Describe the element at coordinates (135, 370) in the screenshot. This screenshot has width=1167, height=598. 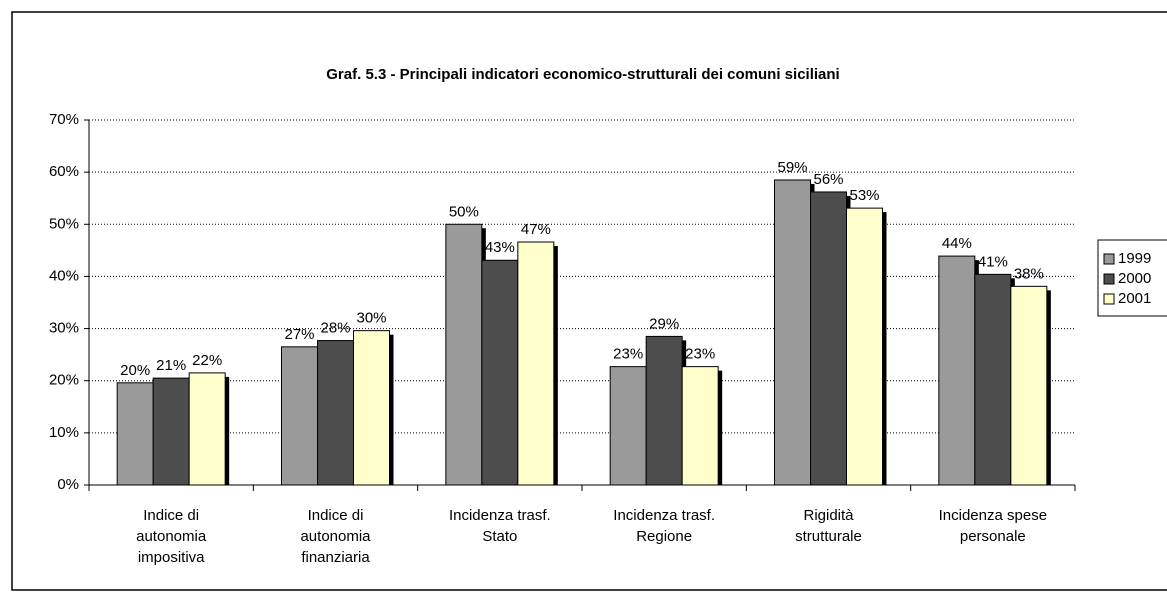
I see `data-label: 20%` at that location.